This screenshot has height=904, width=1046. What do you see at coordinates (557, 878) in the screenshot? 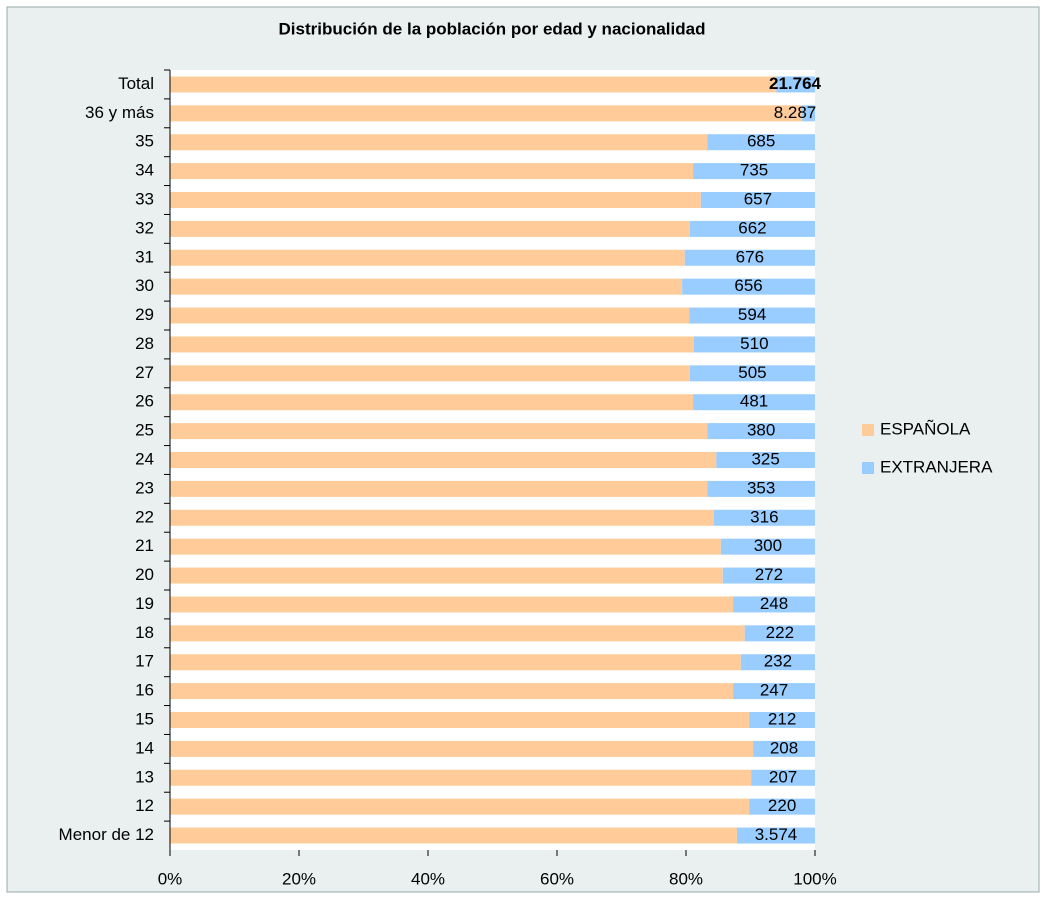
I see `x-tick-label: 60%` at bounding box center [557, 878].